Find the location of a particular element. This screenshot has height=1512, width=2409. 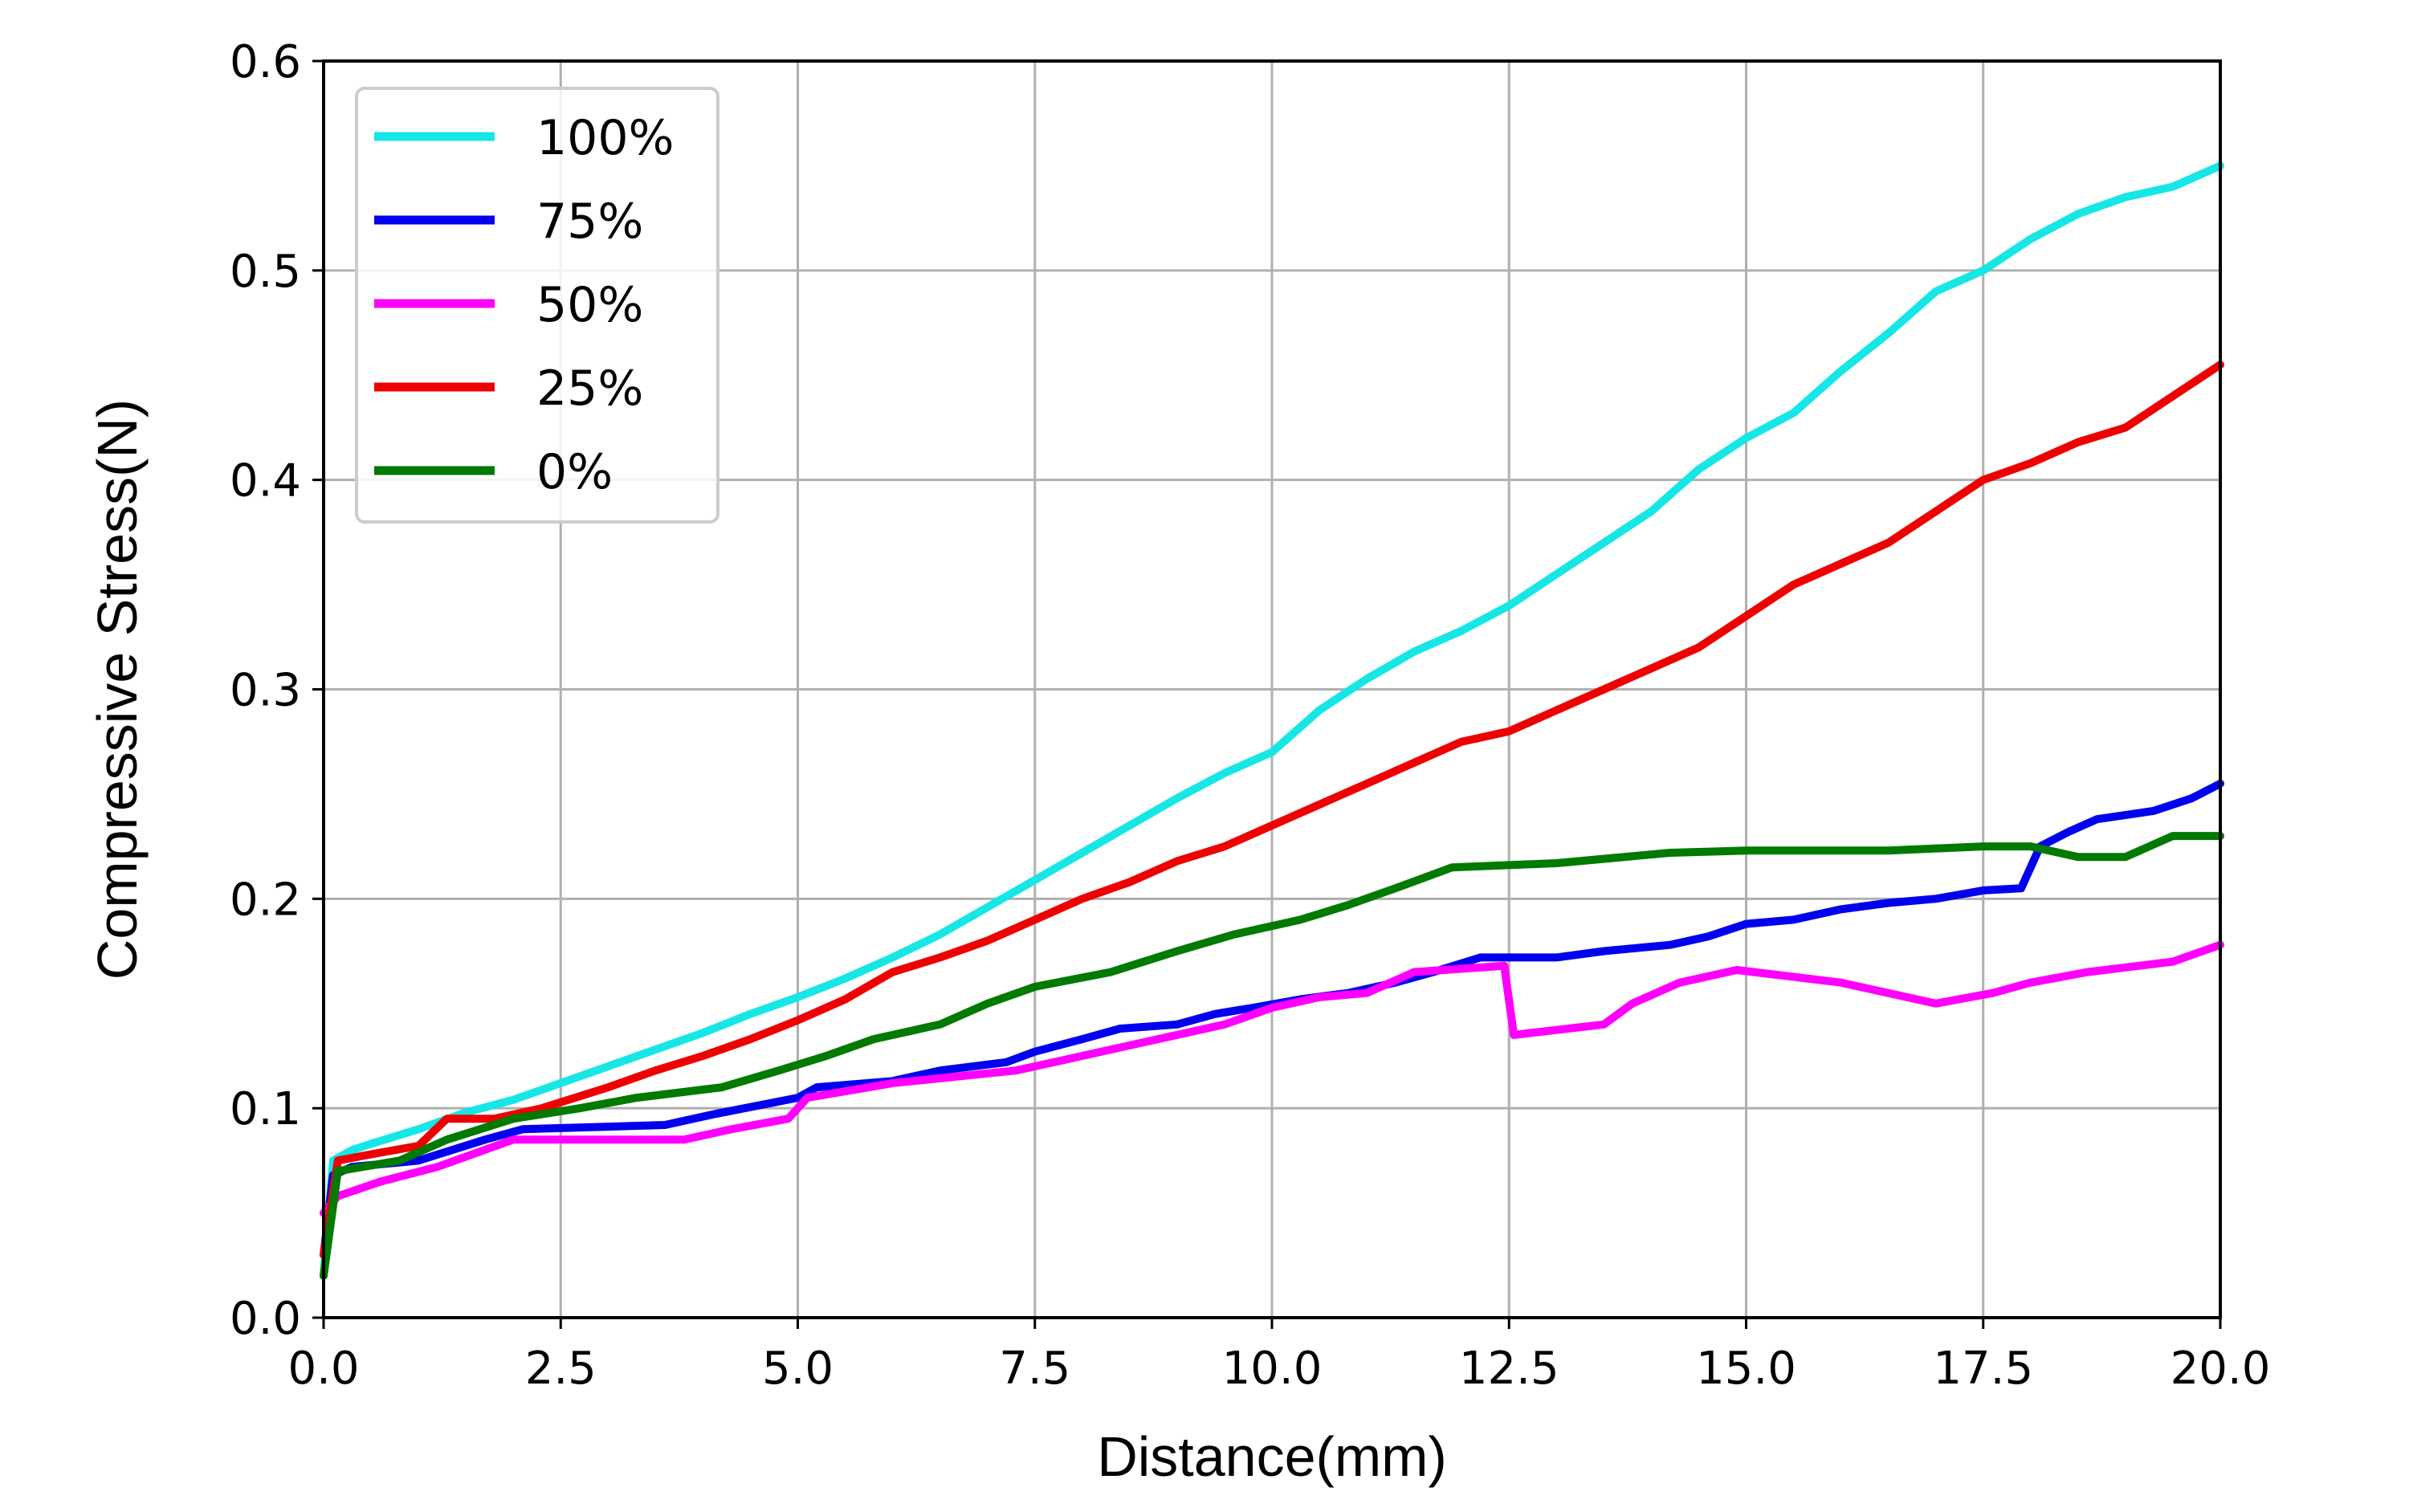

y-tick-label: 0.4 is located at coordinates (266, 481).